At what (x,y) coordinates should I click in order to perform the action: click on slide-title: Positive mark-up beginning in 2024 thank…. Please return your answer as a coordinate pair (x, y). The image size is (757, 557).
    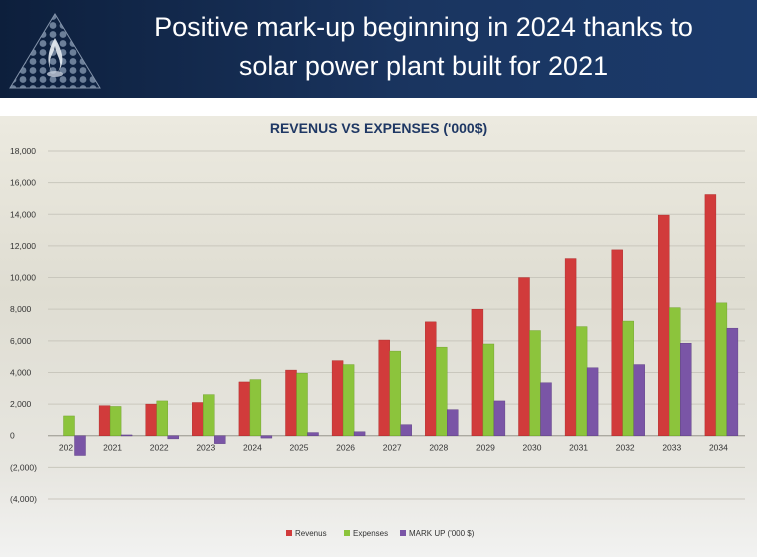
    Looking at the image, I should click on (423, 47).